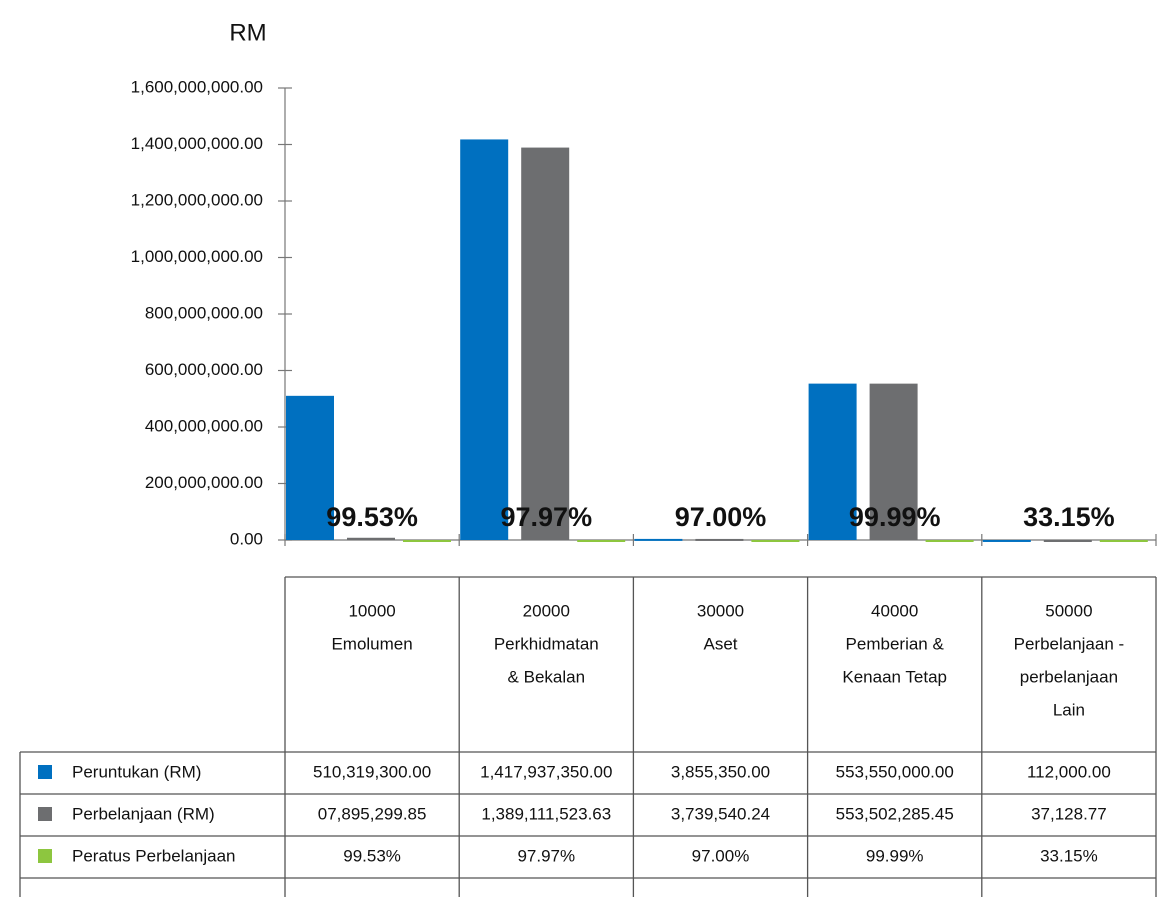 The image size is (1164, 897). What do you see at coordinates (204, 369) in the screenshot?
I see `y-tick-label: 600,000,000.00` at bounding box center [204, 369].